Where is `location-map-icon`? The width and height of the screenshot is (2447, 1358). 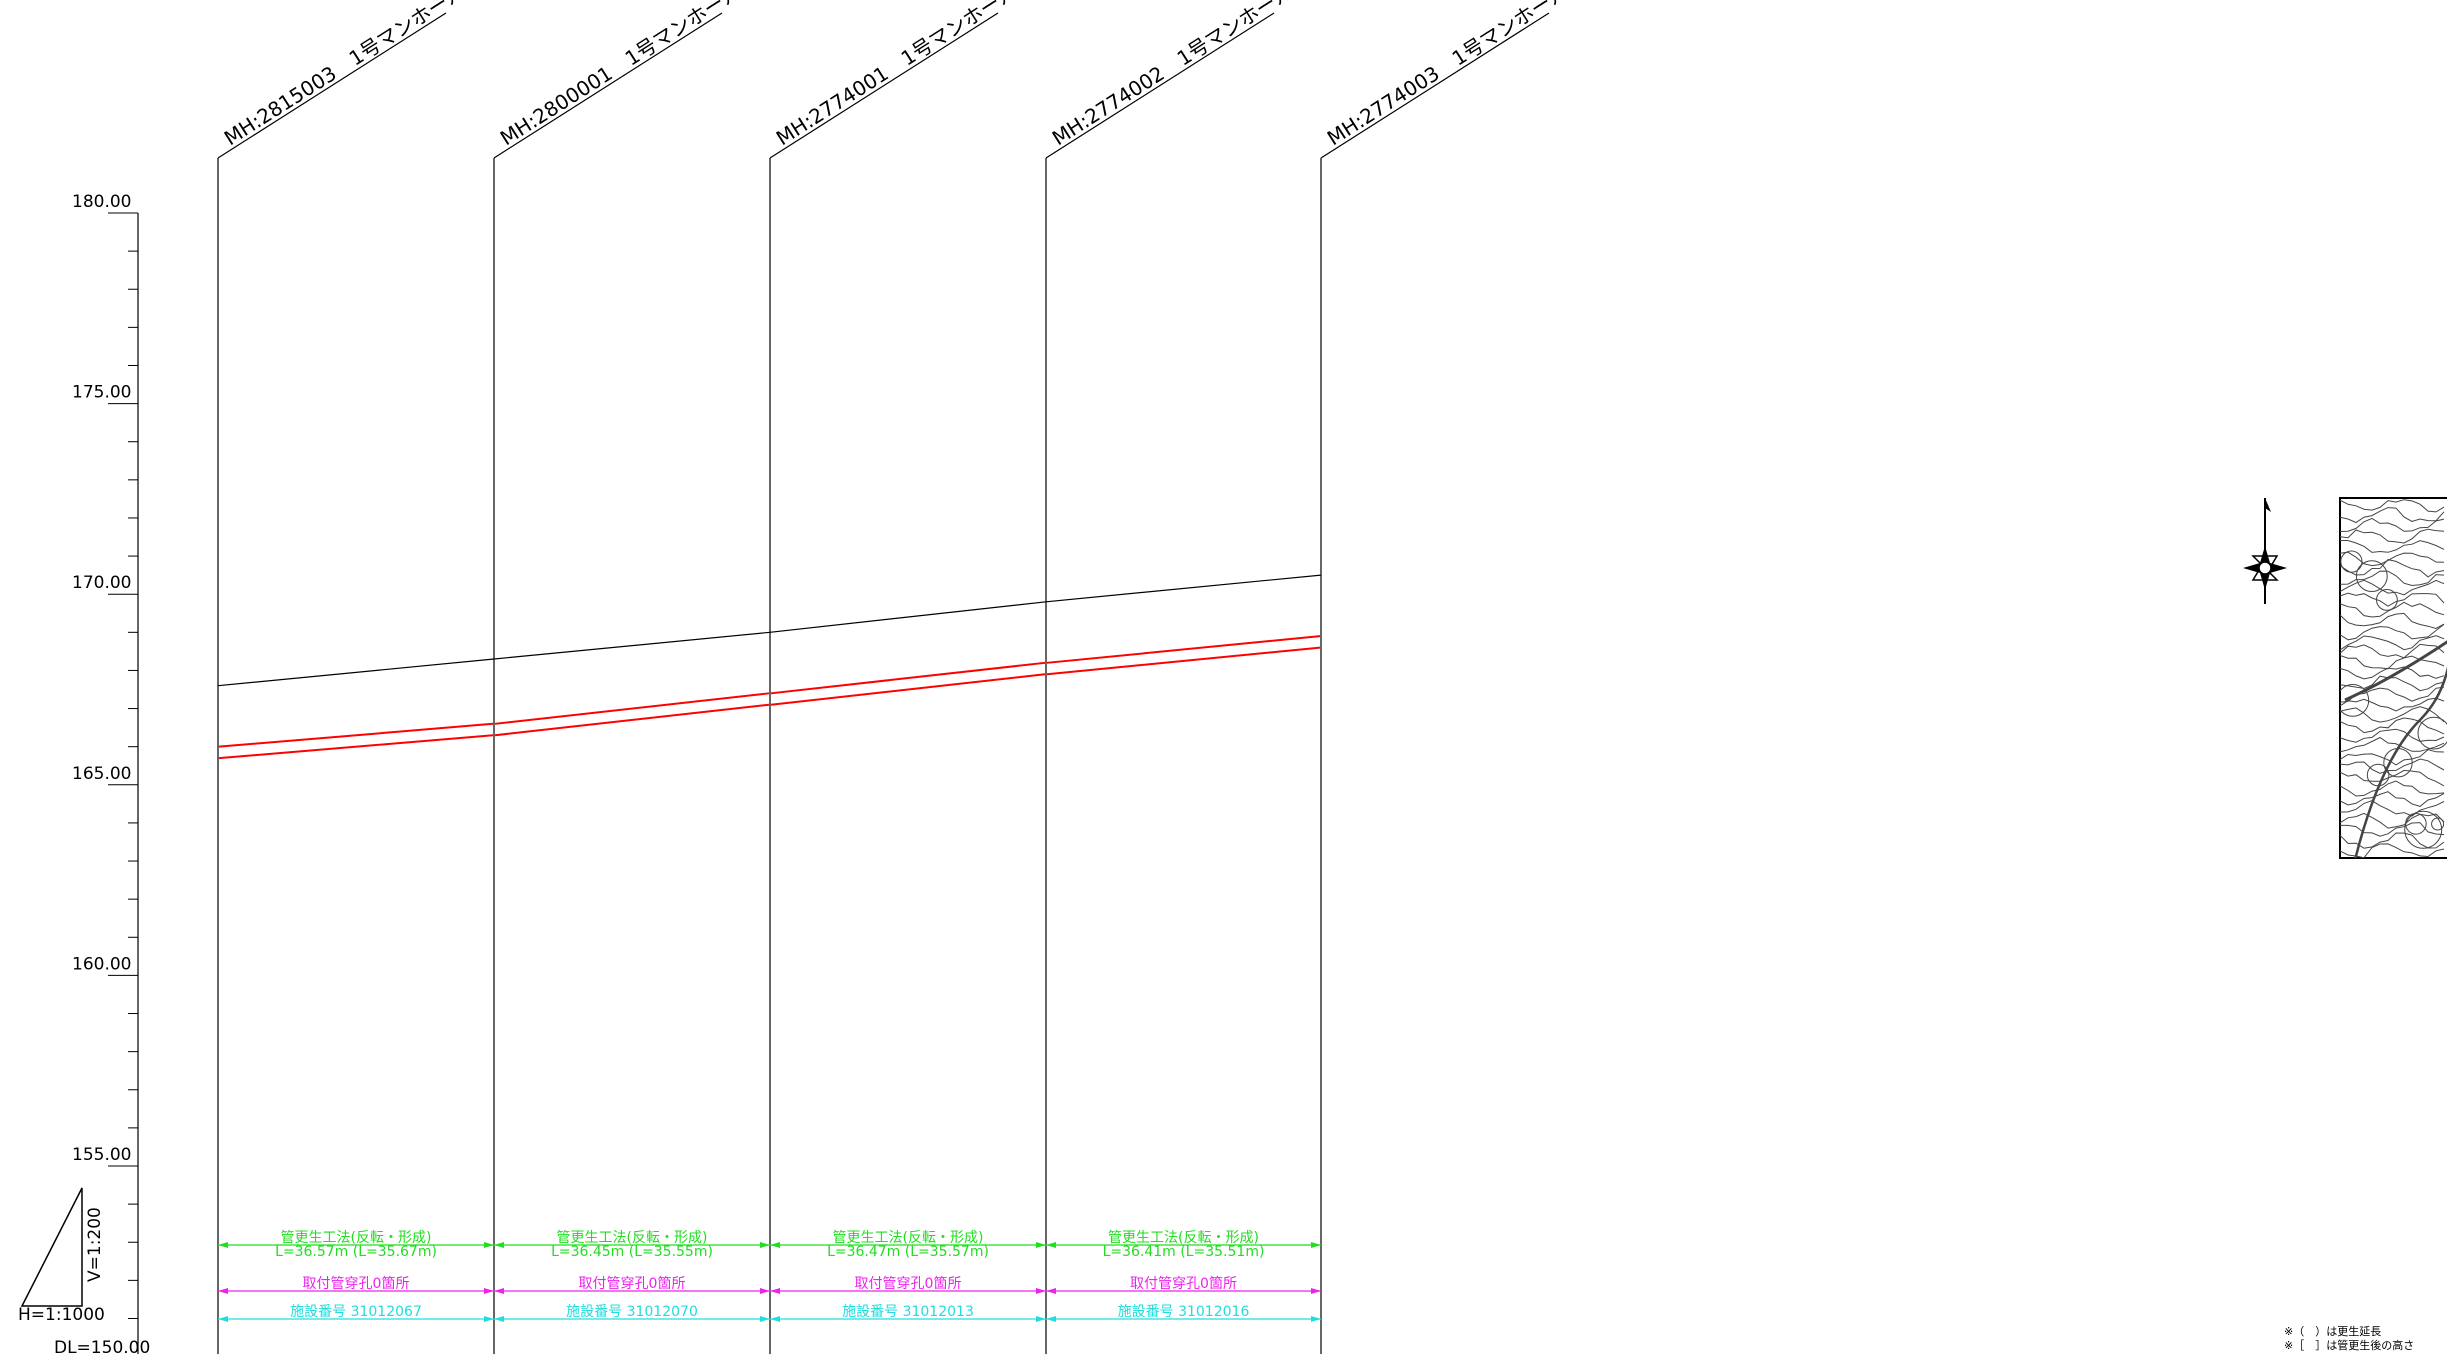 location-map-icon is located at coordinates (2393, 678).